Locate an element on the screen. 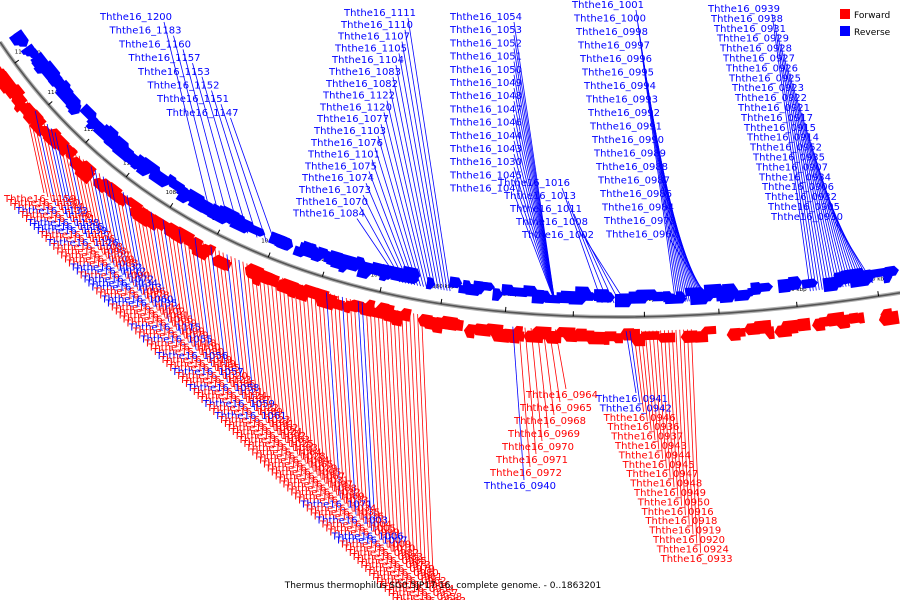  gene-label: Ththe16_1108 is located at coordinates (86, 247).